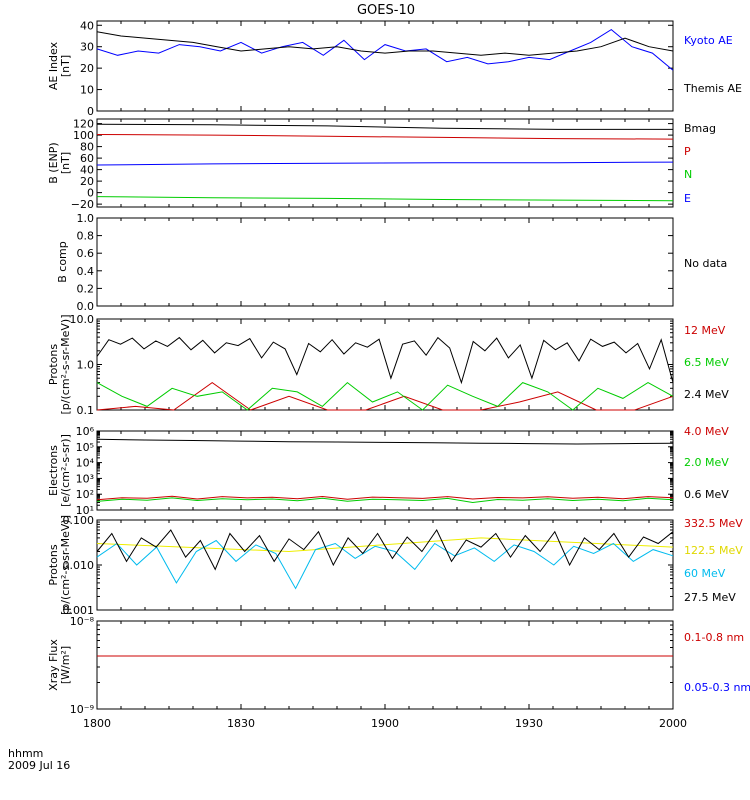 The width and height of the screenshot is (750, 800). I want to click on legend-label: Bmag, so click(700, 128).